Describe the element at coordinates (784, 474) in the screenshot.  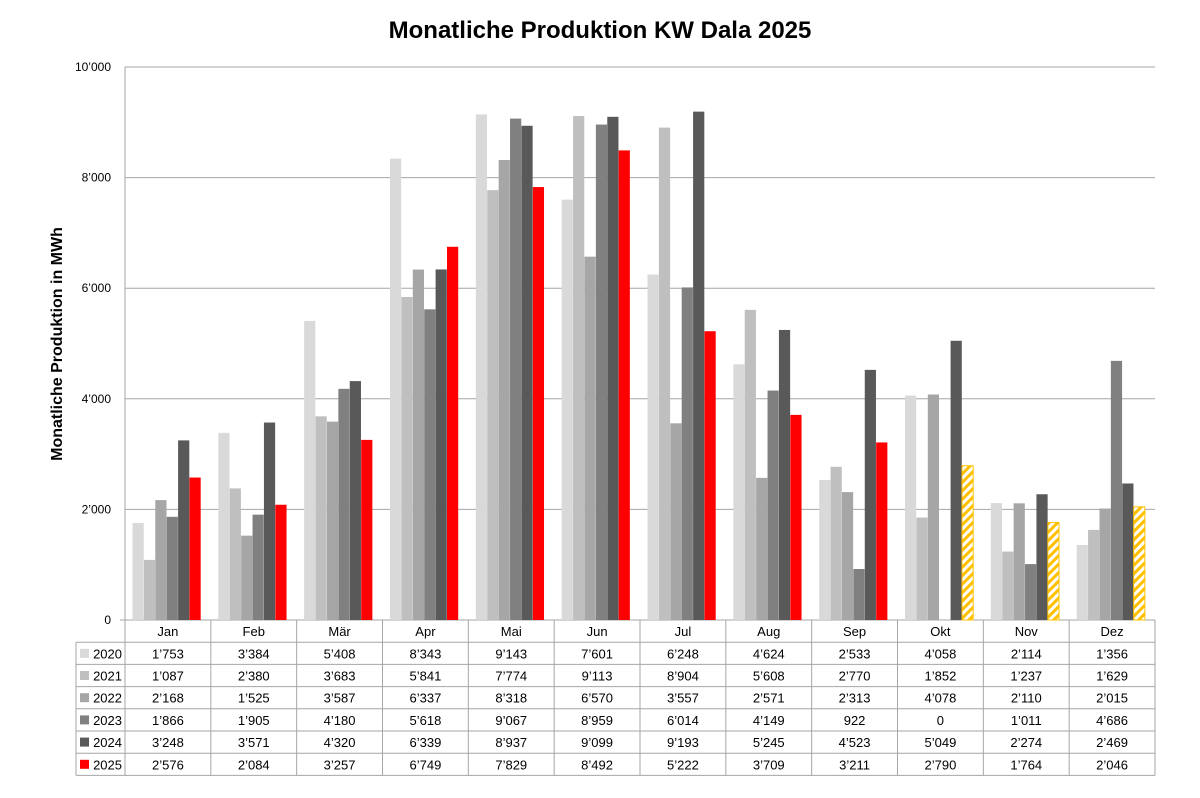
I see `bar-2024-Aug` at that location.